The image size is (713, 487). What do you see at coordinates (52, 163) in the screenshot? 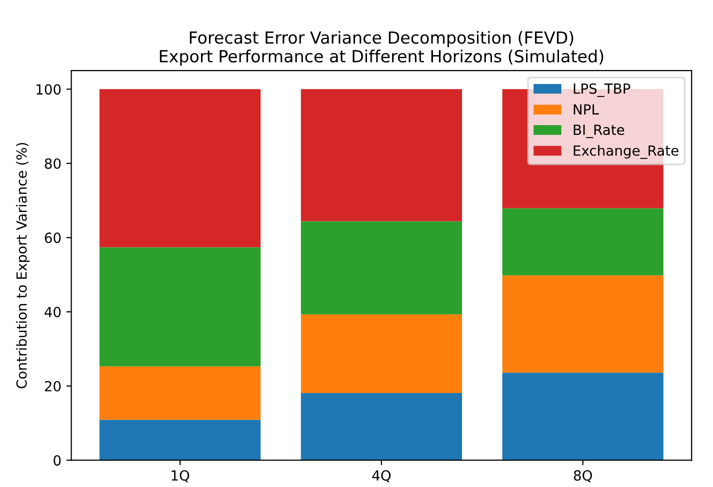
I see `y-tick-label: 80` at bounding box center [52, 163].